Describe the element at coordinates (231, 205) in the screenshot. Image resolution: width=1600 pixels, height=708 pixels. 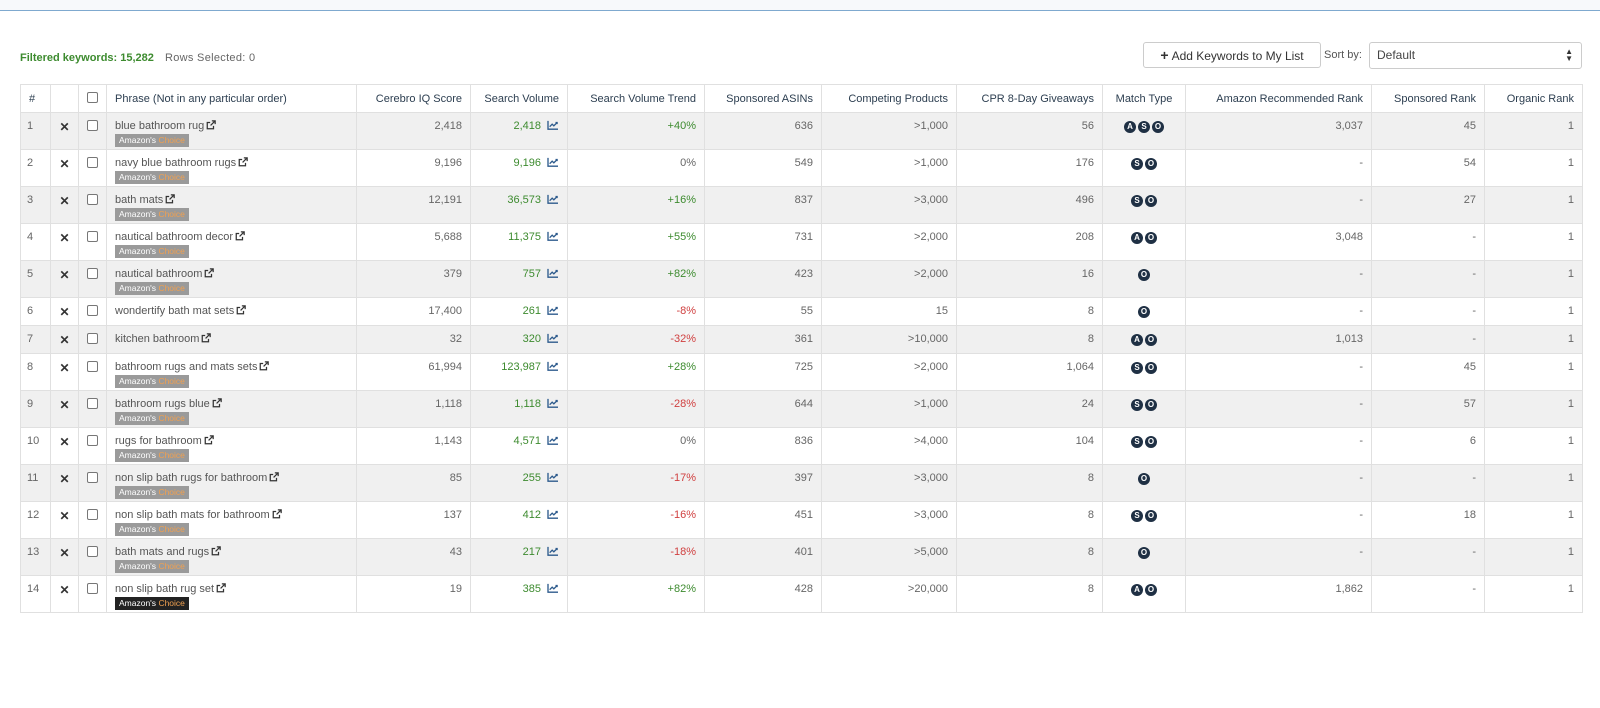
I see `phrase-cell: bath mats Amazon's Choice` at that location.